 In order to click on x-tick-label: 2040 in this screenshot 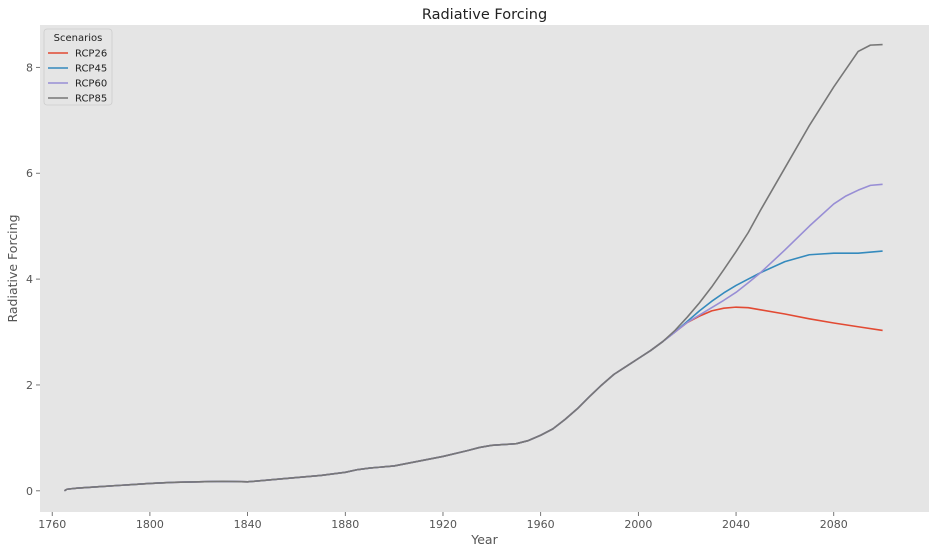, I will do `click(736, 524)`.